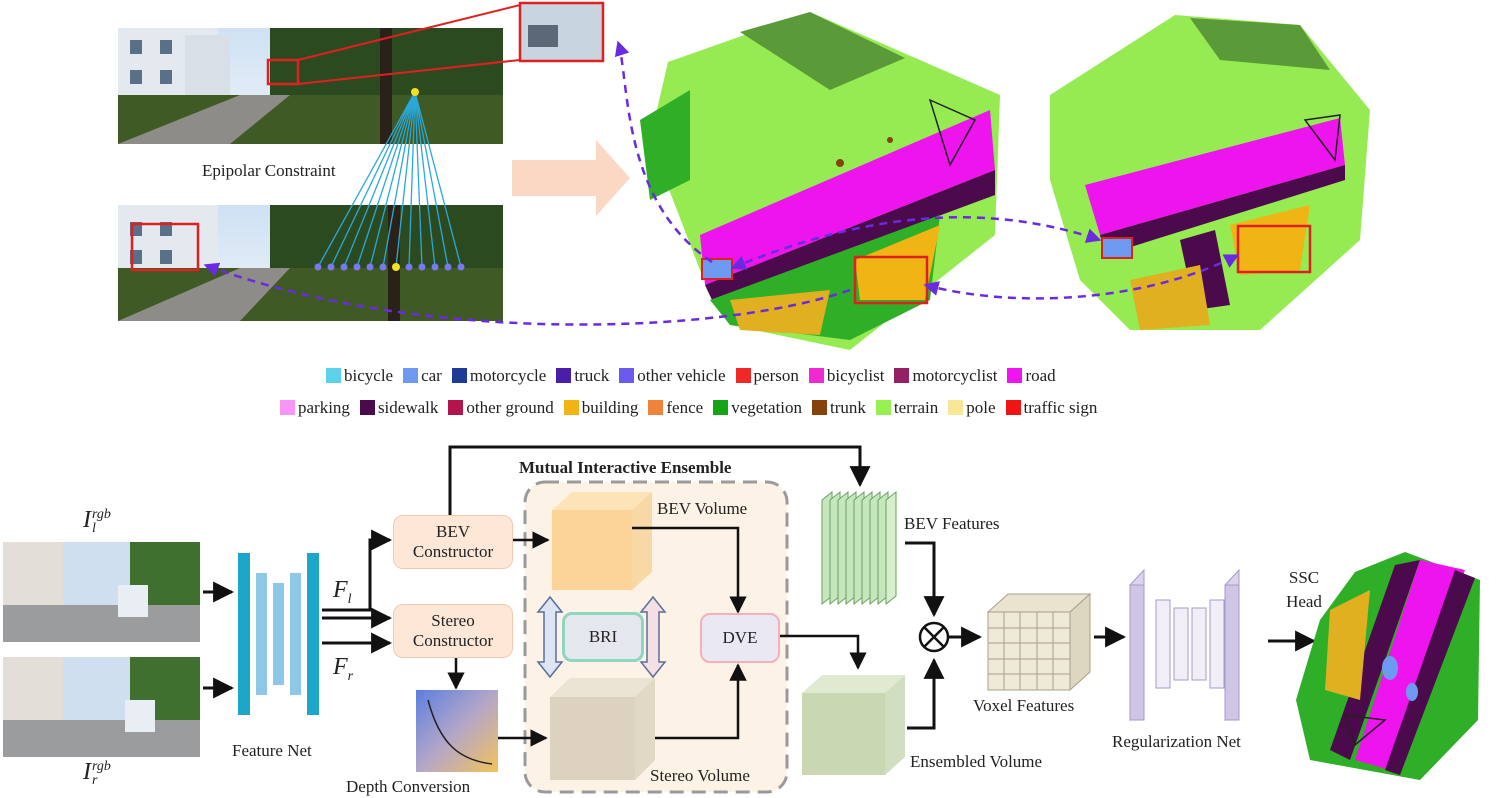 This screenshot has height=798, width=1500. Describe the element at coordinates (700, 775) in the screenshot. I see `stereo-volume-label: Stereo Volume` at that location.